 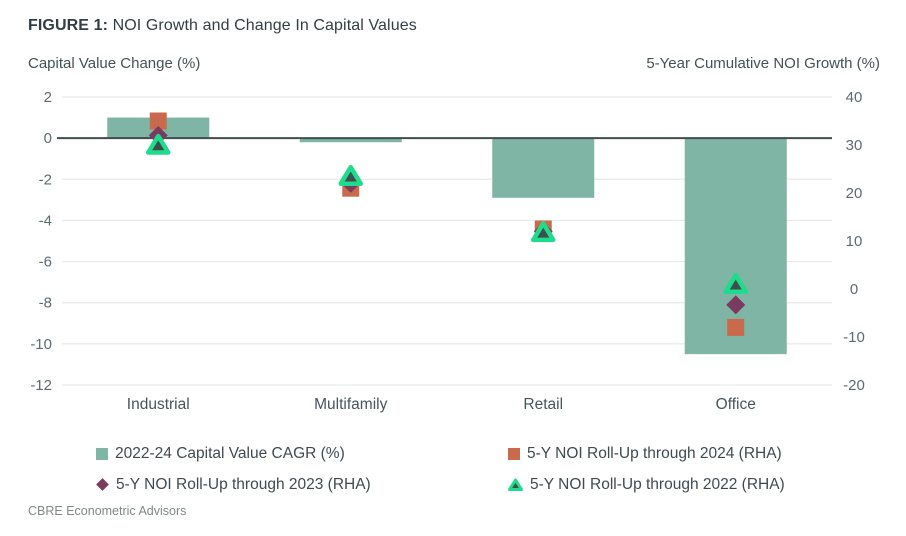 I want to click on legend-orange-square-icon, so click(x=514, y=453).